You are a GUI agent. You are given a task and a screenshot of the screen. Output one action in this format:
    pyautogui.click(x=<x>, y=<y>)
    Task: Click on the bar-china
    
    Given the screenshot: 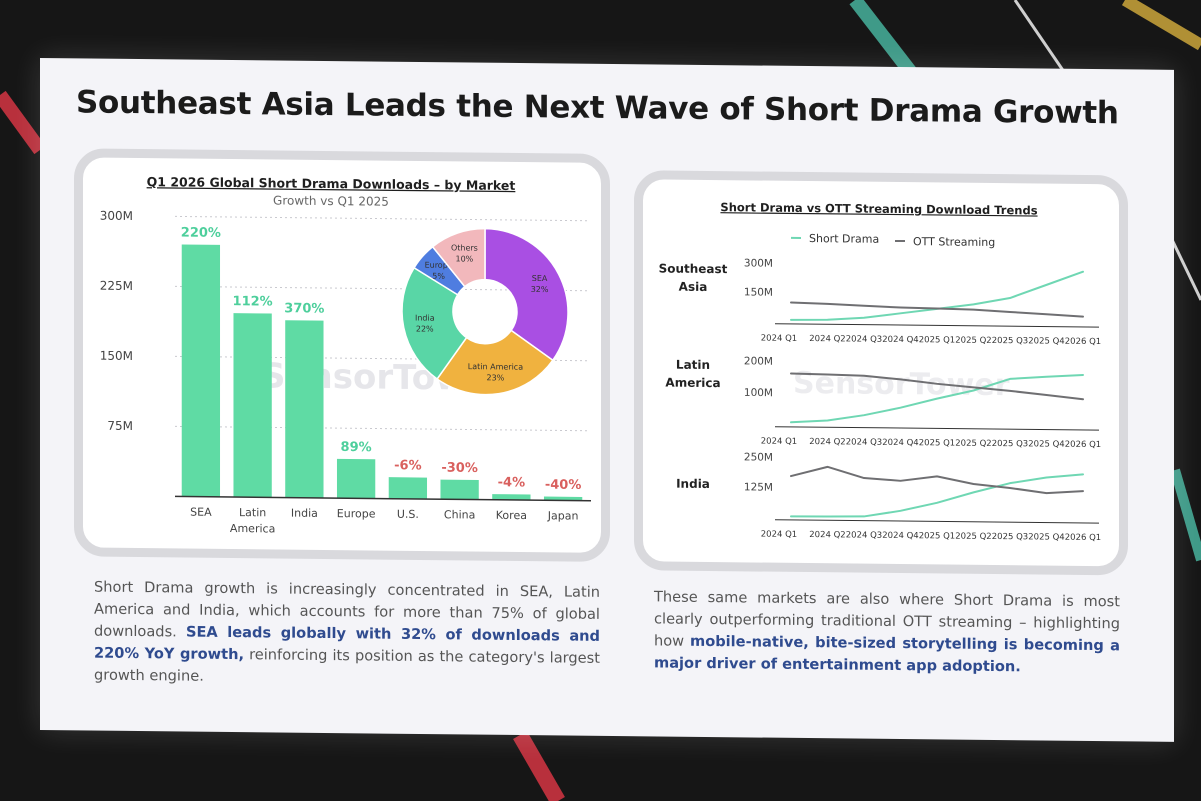 What is the action you would take?
    pyautogui.click(x=459, y=489)
    